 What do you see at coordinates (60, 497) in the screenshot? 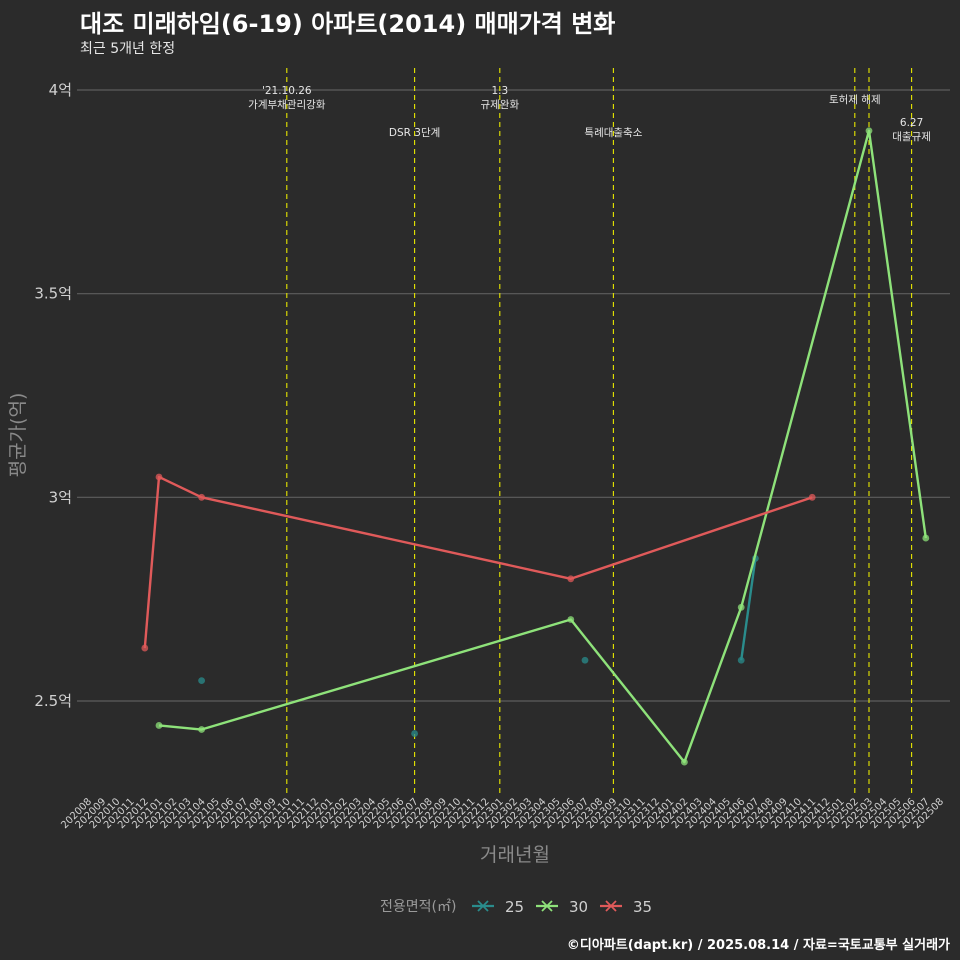
I see `y-tick-label: 3억` at bounding box center [60, 497].